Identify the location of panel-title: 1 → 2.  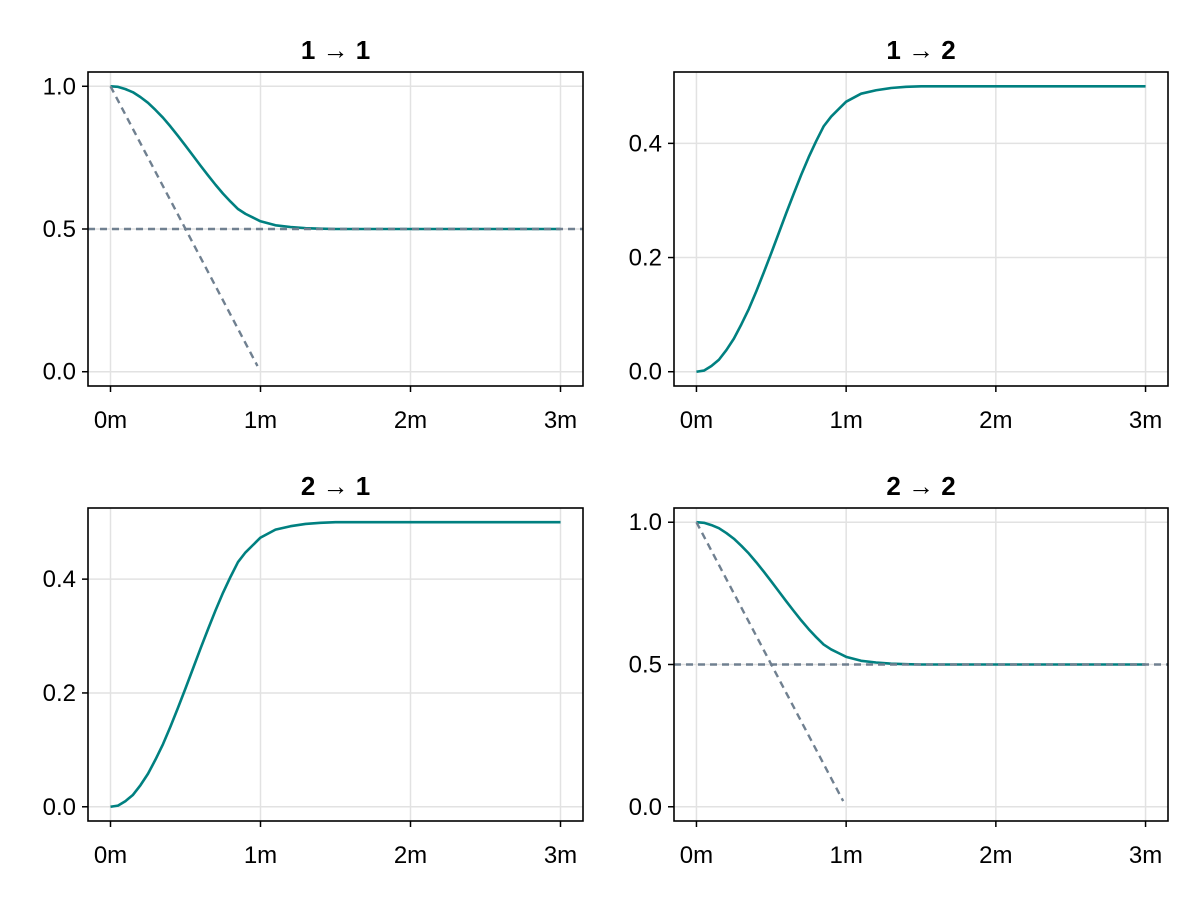
(920, 50).